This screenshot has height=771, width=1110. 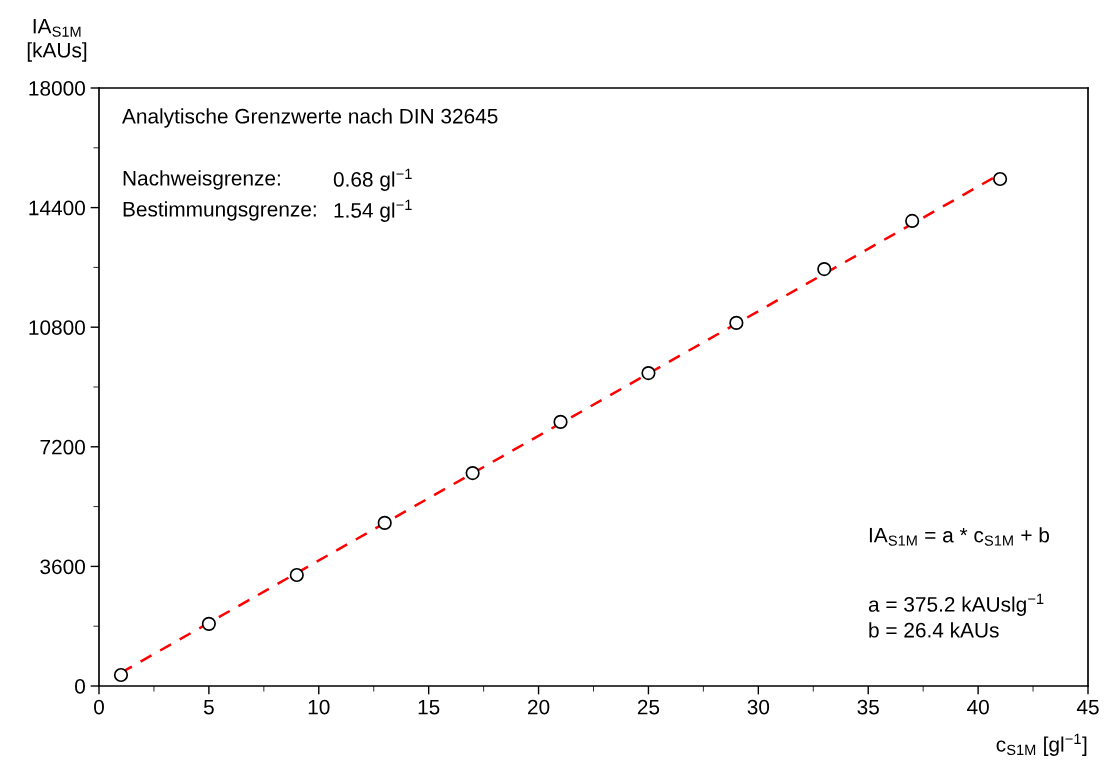 What do you see at coordinates (648, 707) in the screenshot?
I see `x-tick-label: 25` at bounding box center [648, 707].